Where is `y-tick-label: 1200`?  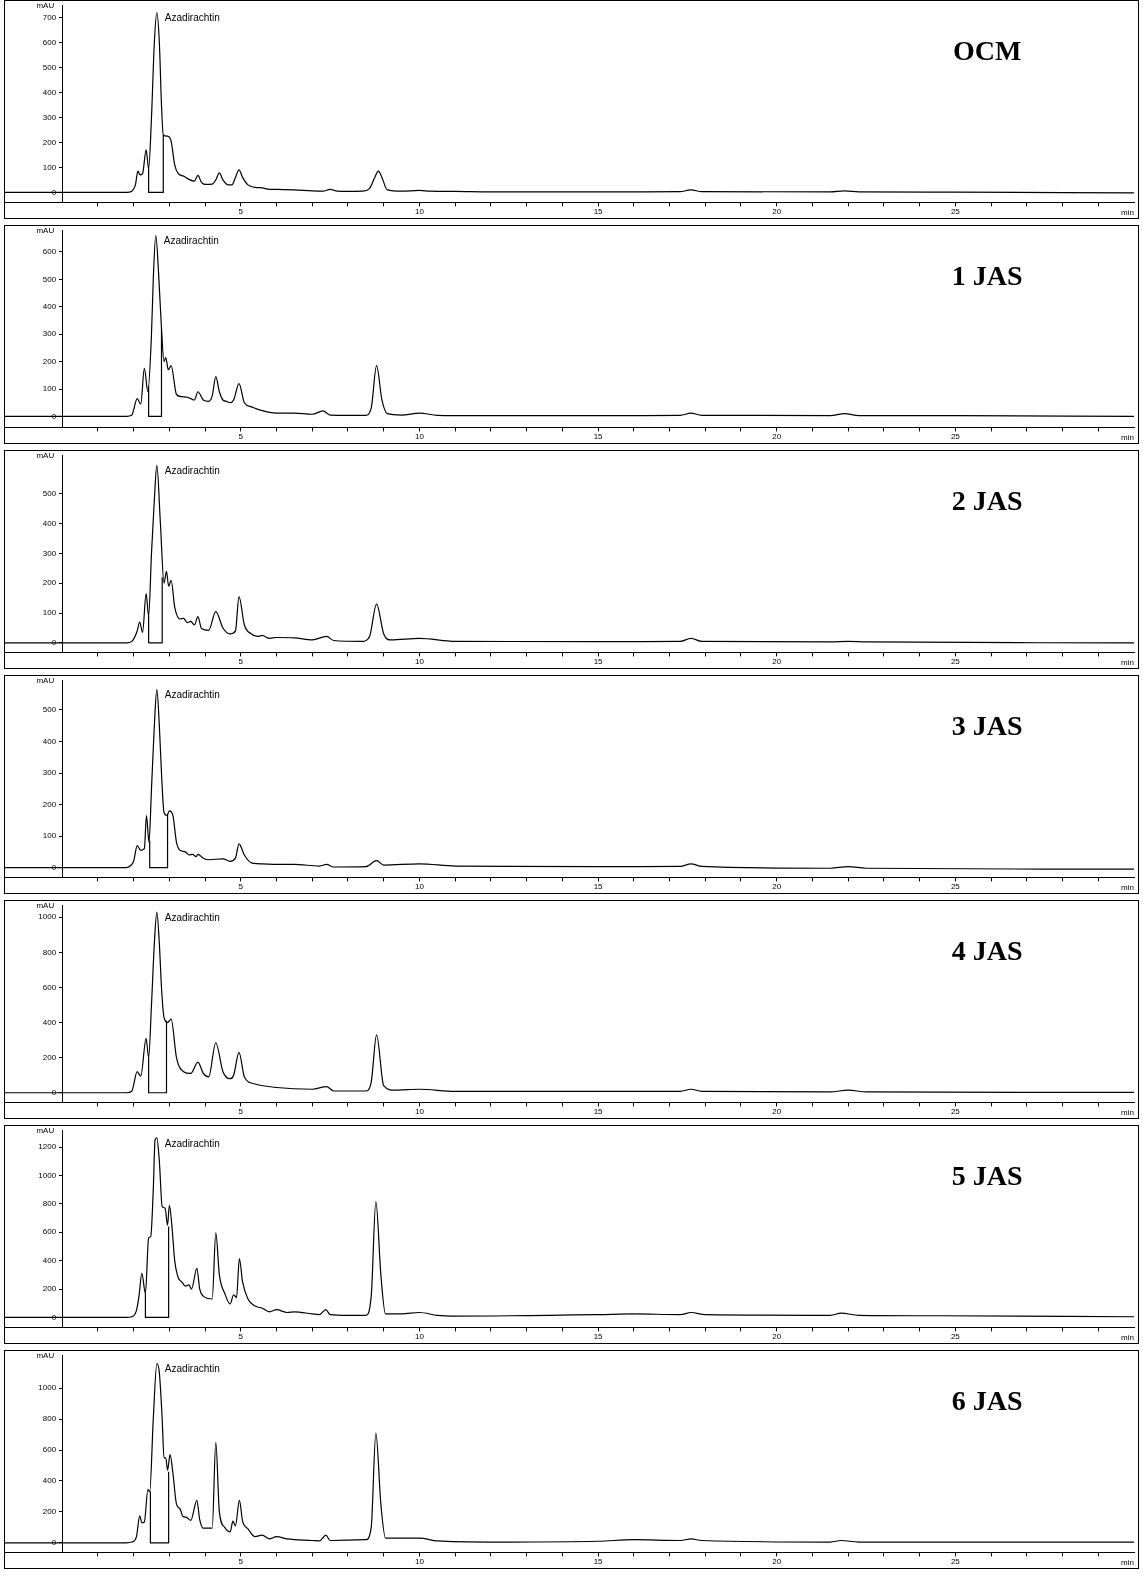 y-tick-label: 1200 is located at coordinates (47, 1147).